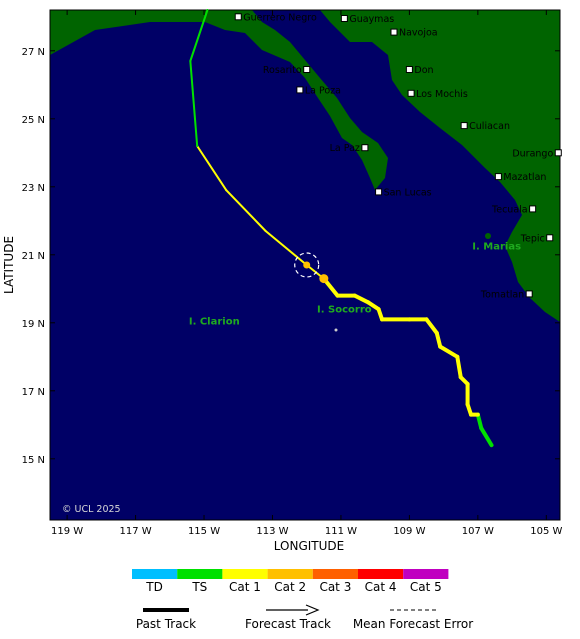 This screenshot has height=639, width=580. What do you see at coordinates (524, 177) in the screenshot?
I see `city-label: Mazatlan` at bounding box center [524, 177].